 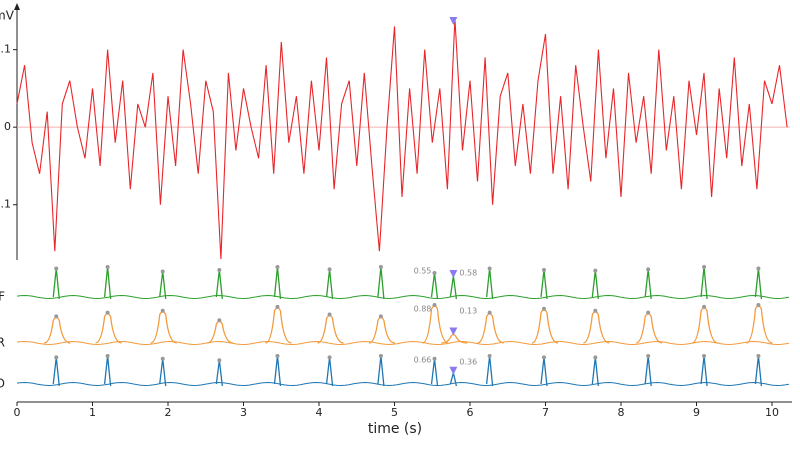 What do you see at coordinates (468, 362) in the screenshot?
I see `peak-annotation: 0.36` at bounding box center [468, 362].